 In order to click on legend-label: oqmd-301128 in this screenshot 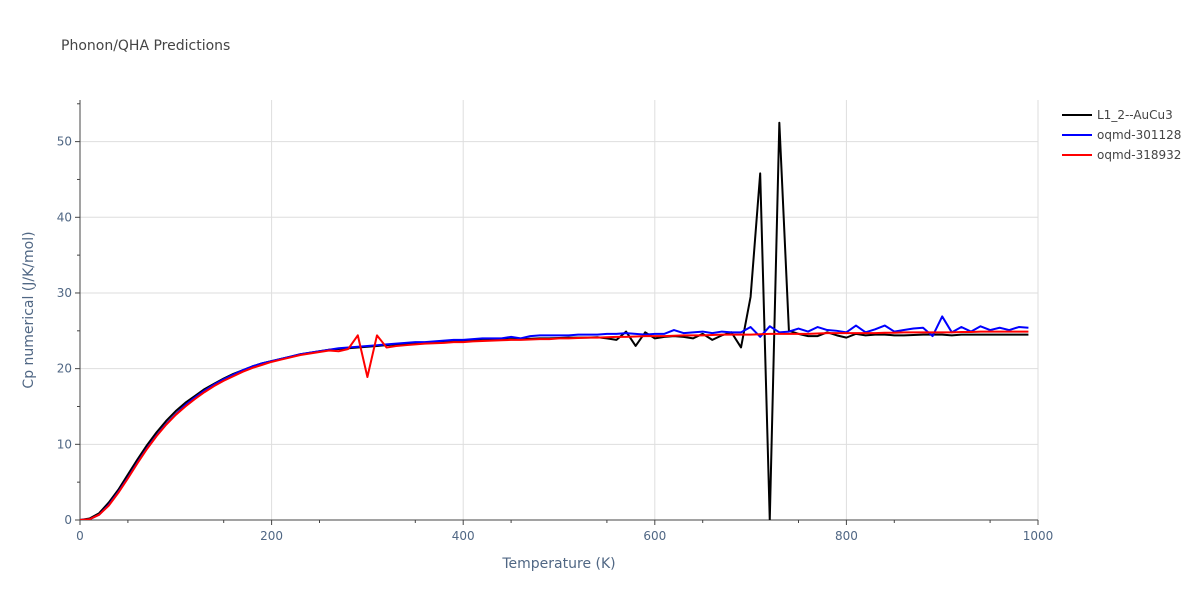, I will do `click(1139, 135)`.